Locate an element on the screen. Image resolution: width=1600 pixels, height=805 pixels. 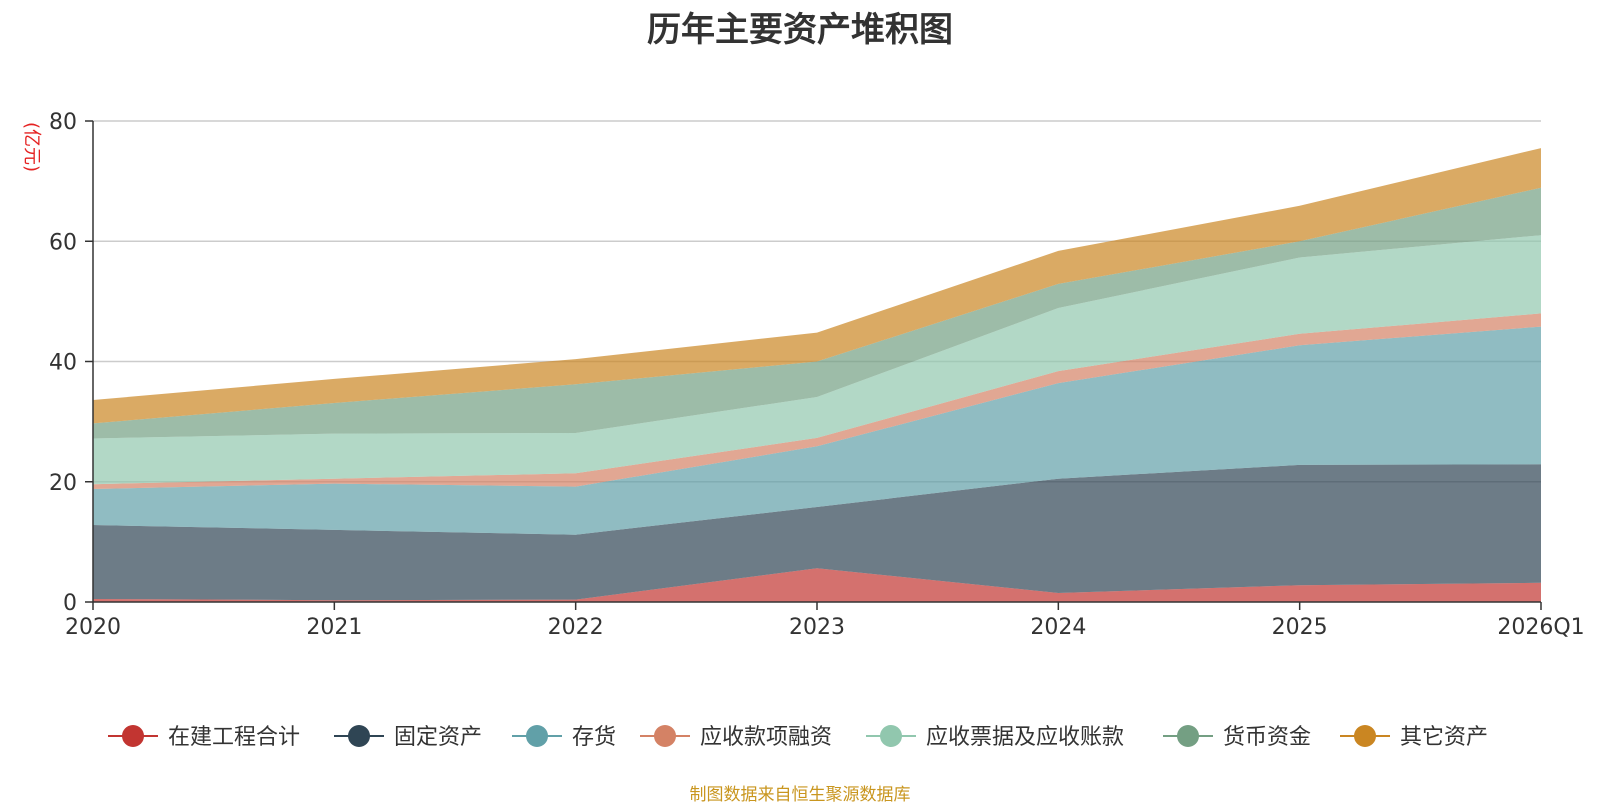
legend-label: 存货 is located at coordinates (594, 737).